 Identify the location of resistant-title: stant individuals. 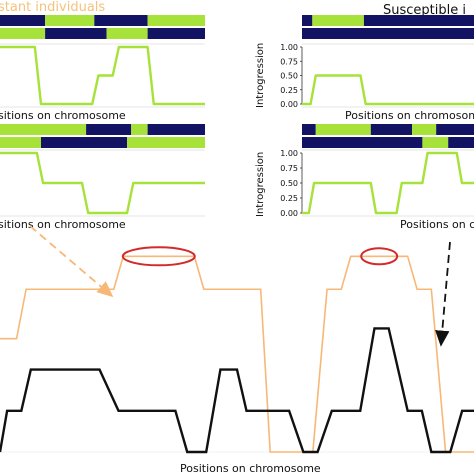
(52, 7).